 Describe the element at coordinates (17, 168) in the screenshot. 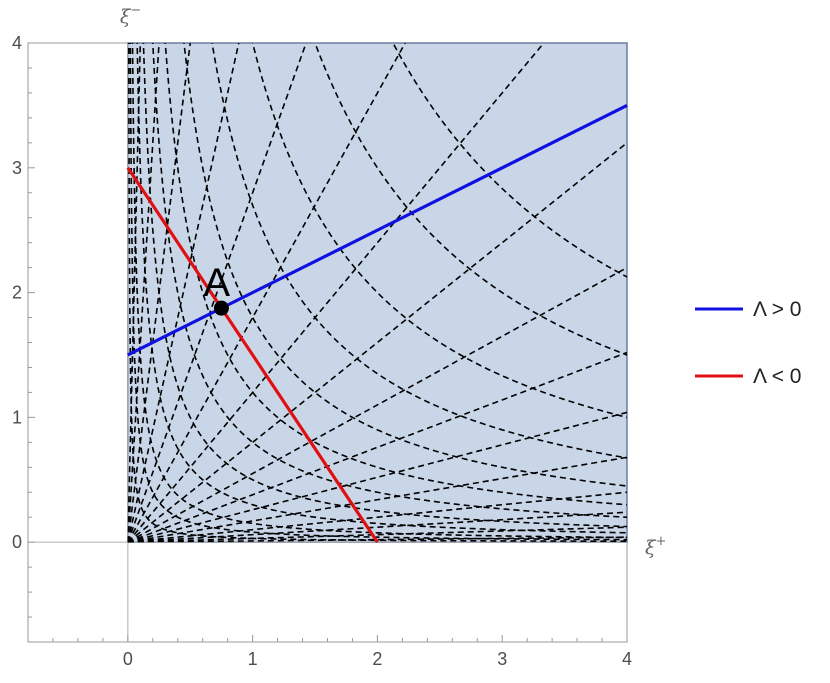

I see `y-tick-label: 3` at that location.